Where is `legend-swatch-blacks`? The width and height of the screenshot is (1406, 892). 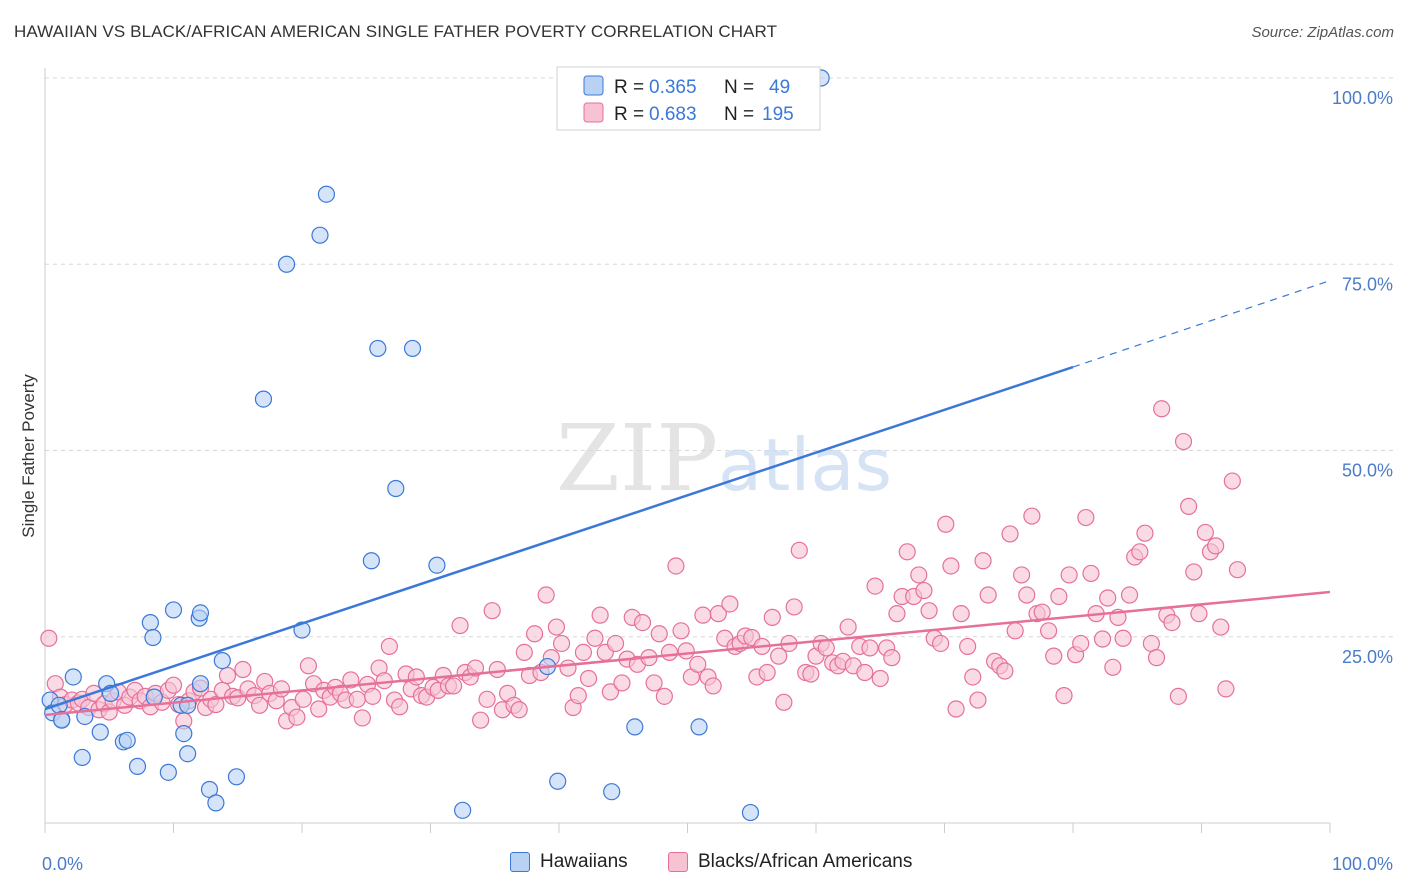 legend-swatch-blacks is located at coordinates (593, 112).